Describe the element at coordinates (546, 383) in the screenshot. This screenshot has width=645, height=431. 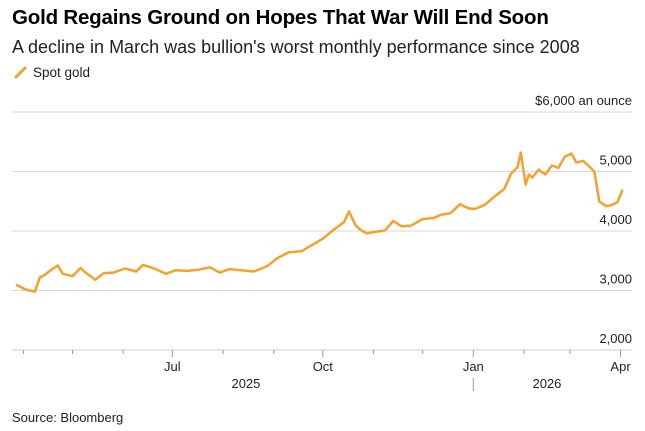
I see `year-label-2026: 2026` at that location.